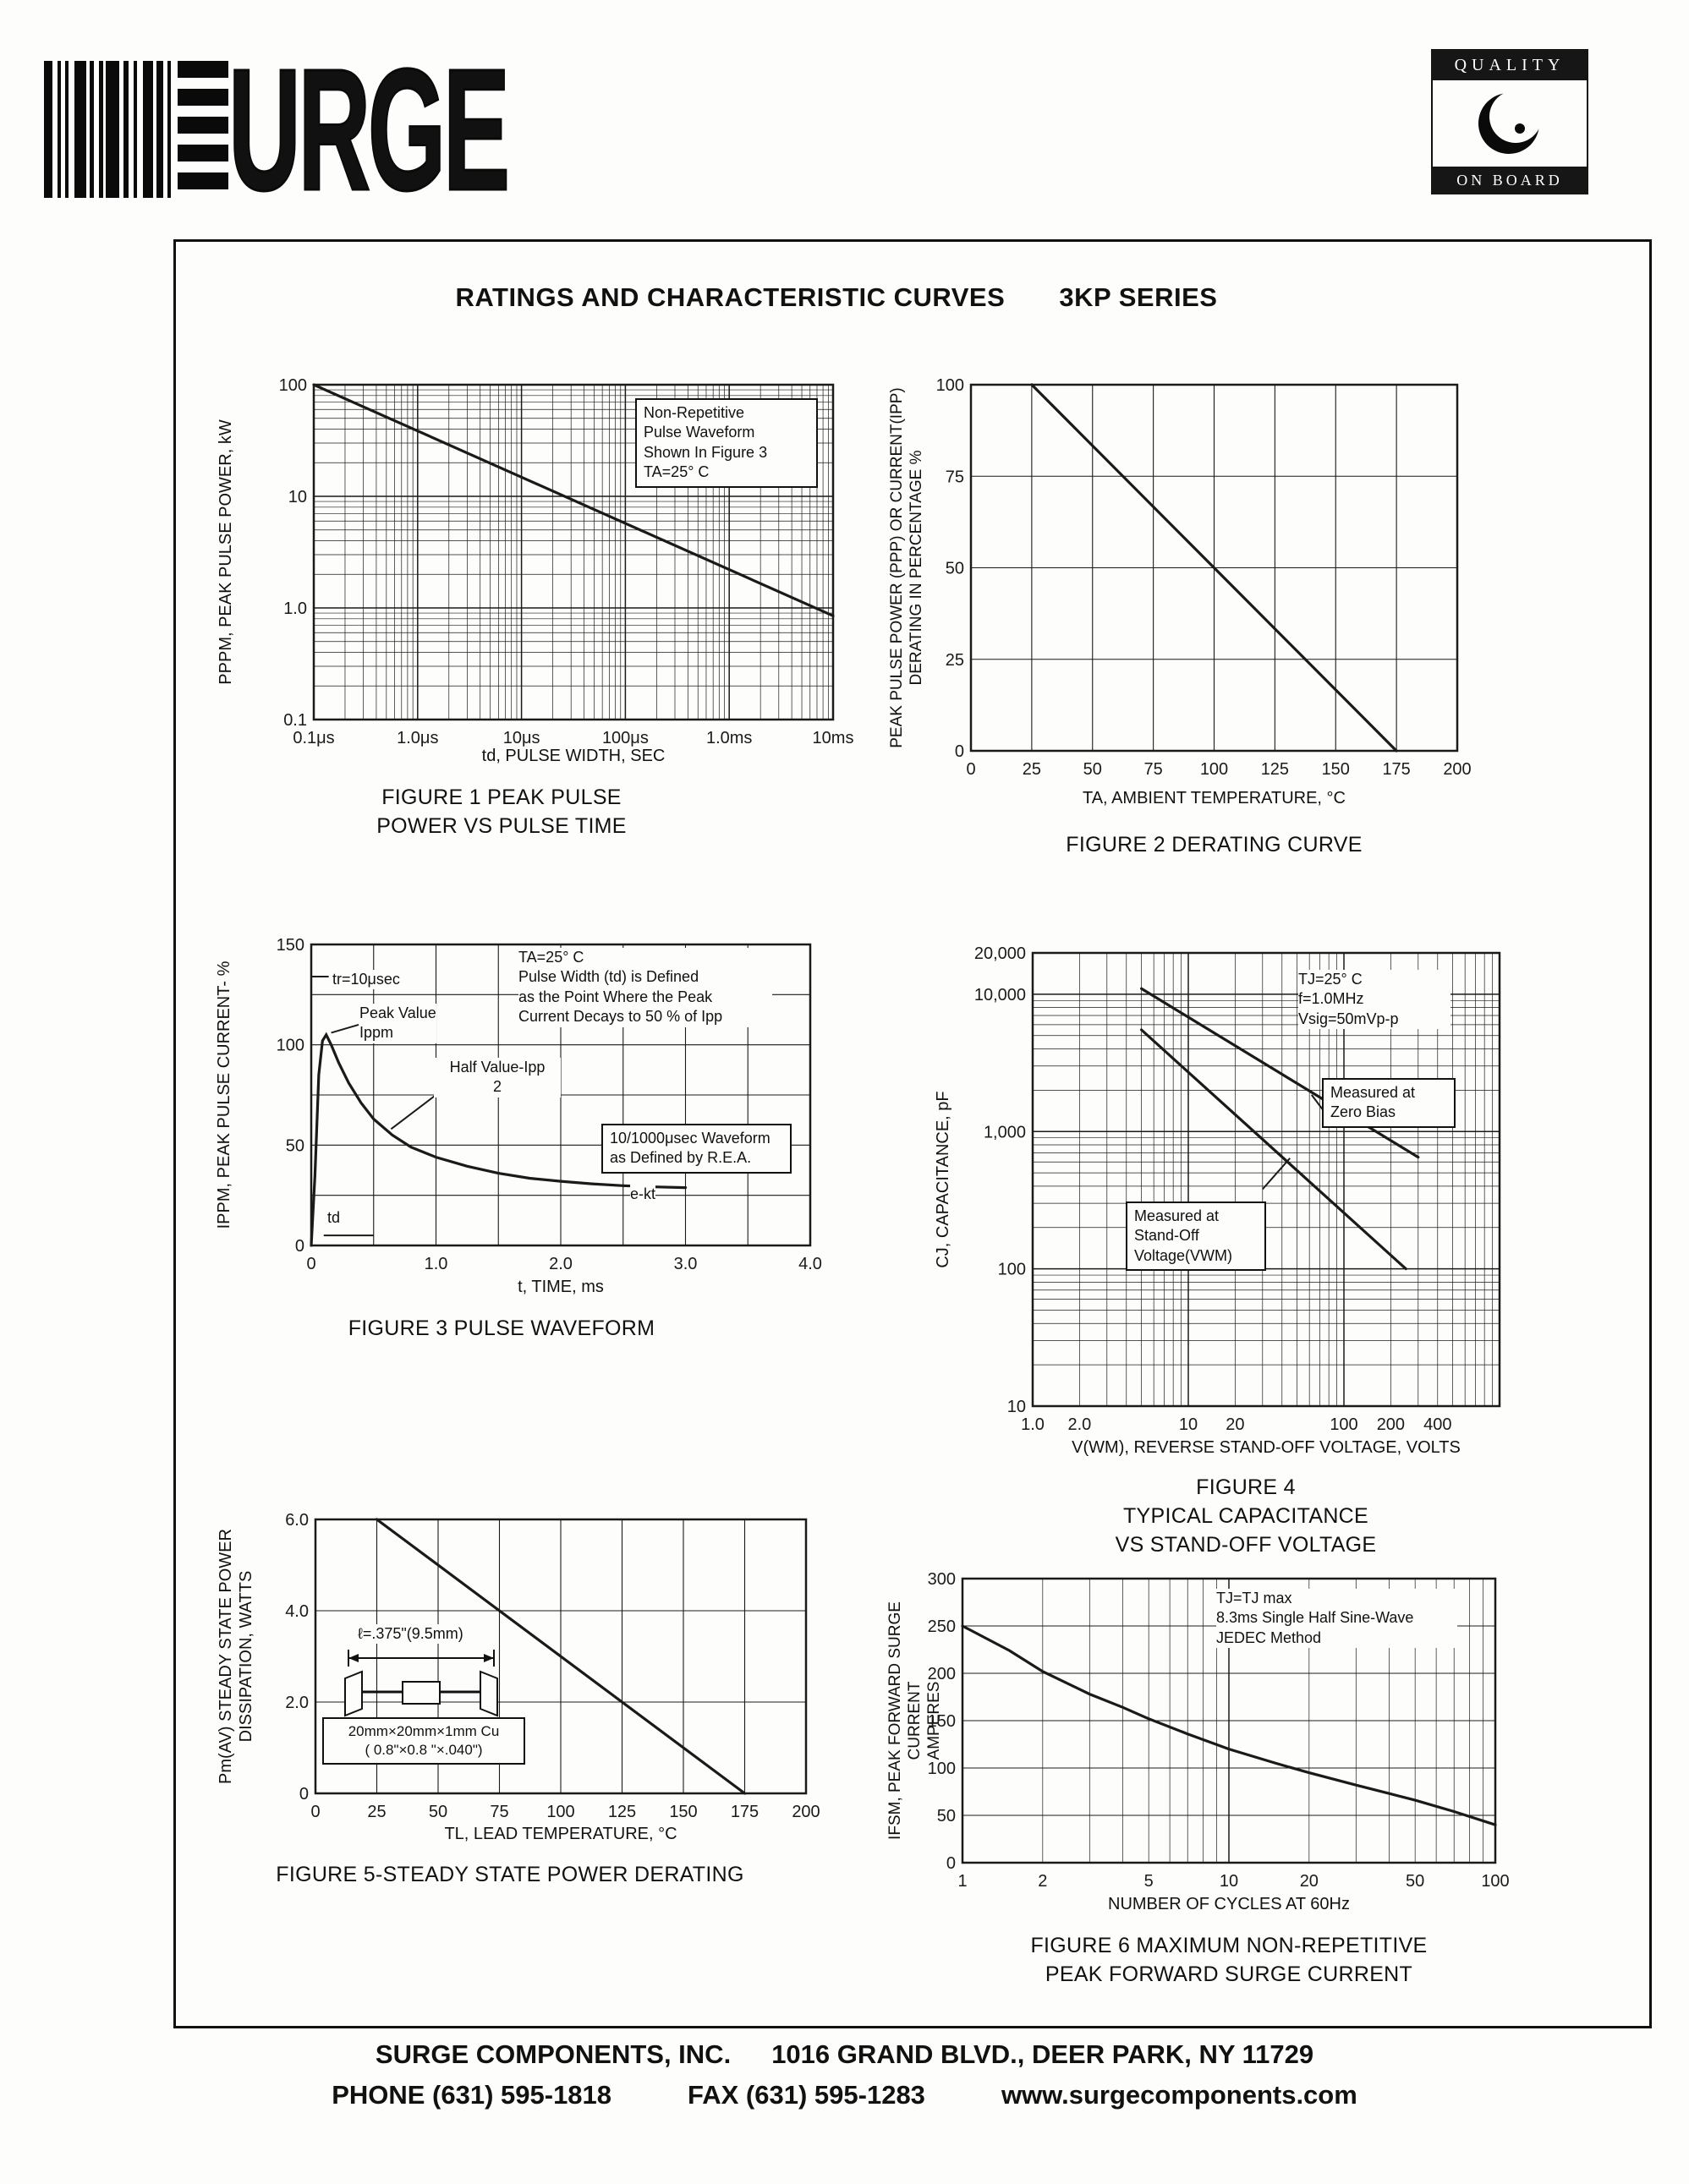  I want to click on figure2-x-axis-label: TA, AMBIENT TEMPERATURE, °C, so click(1214, 798).